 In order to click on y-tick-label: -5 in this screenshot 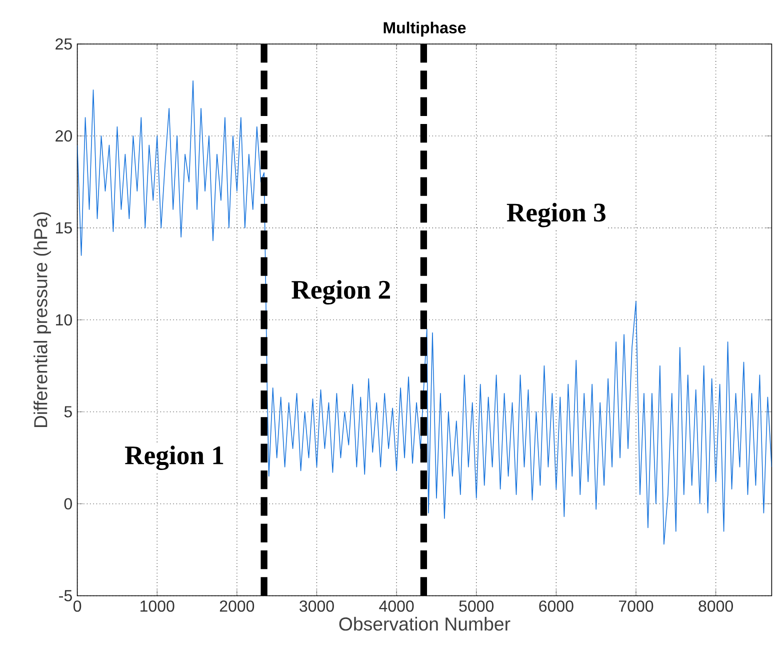, I will do `click(65, 596)`.